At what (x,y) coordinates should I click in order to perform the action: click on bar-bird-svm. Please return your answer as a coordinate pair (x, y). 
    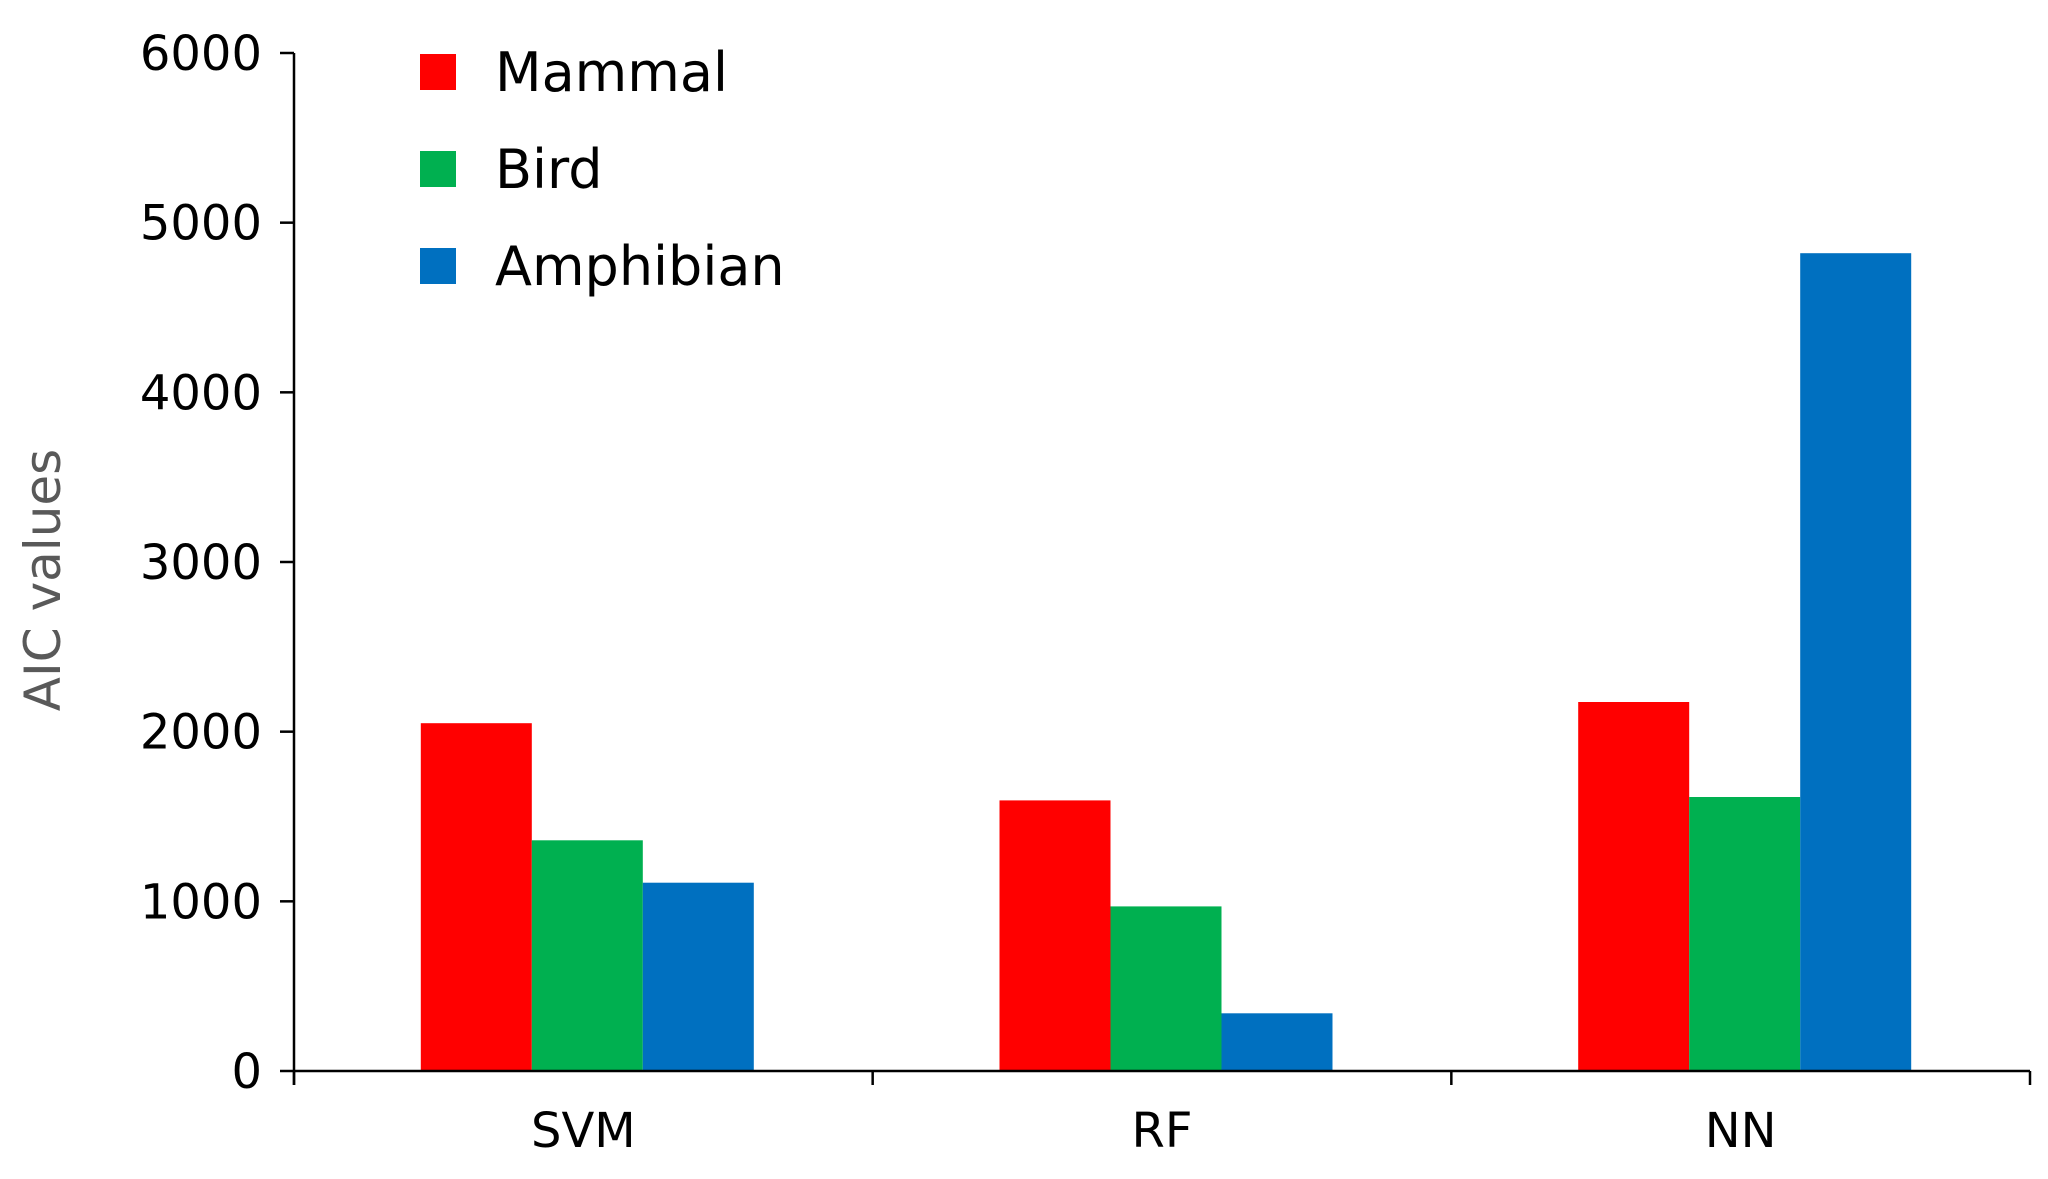
    Looking at the image, I should click on (587, 955).